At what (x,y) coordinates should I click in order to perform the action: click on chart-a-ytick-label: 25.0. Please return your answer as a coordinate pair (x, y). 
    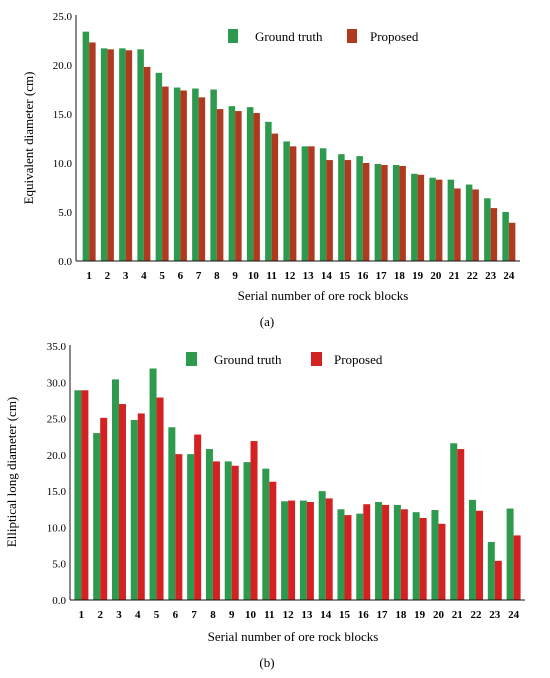
    Looking at the image, I should click on (63, 17).